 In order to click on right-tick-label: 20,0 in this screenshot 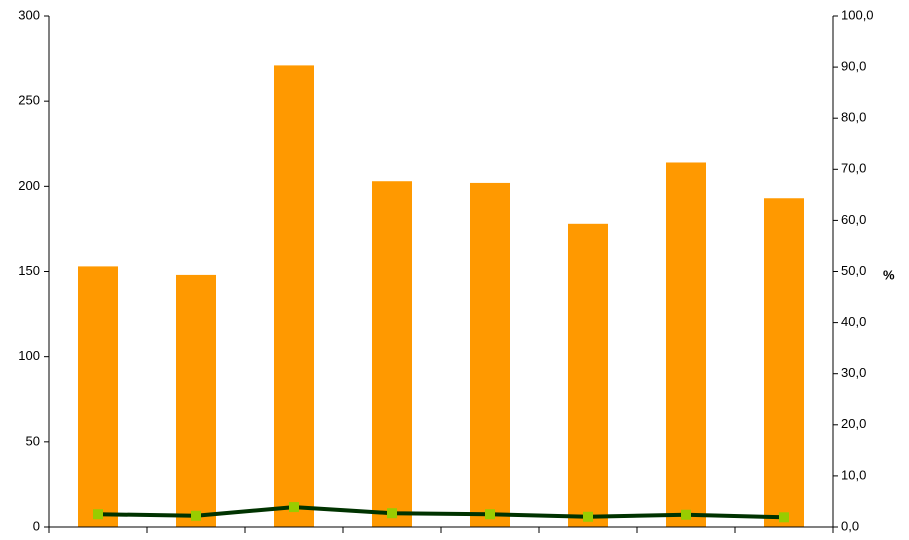, I will do `click(853, 423)`.